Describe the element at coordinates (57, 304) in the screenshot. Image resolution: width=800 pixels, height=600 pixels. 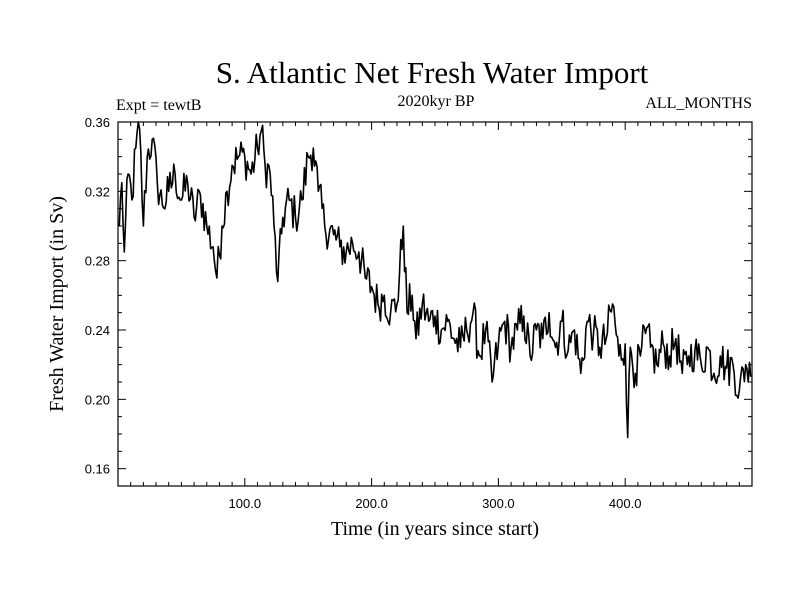
I see `y-axis-label: Fresh Water Import (in Sv)` at that location.